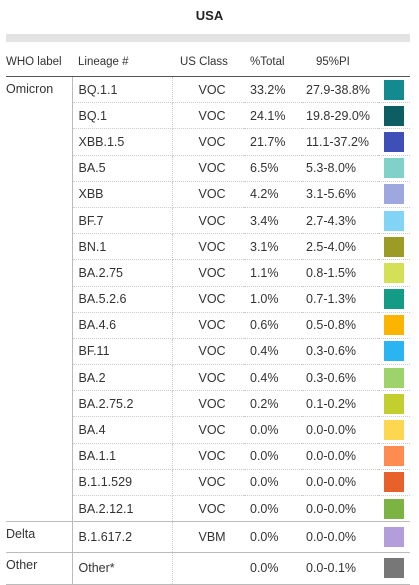 The width and height of the screenshot is (419, 585). What do you see at coordinates (122, 221) in the screenshot?
I see `lineage-cell: BF.7` at bounding box center [122, 221].